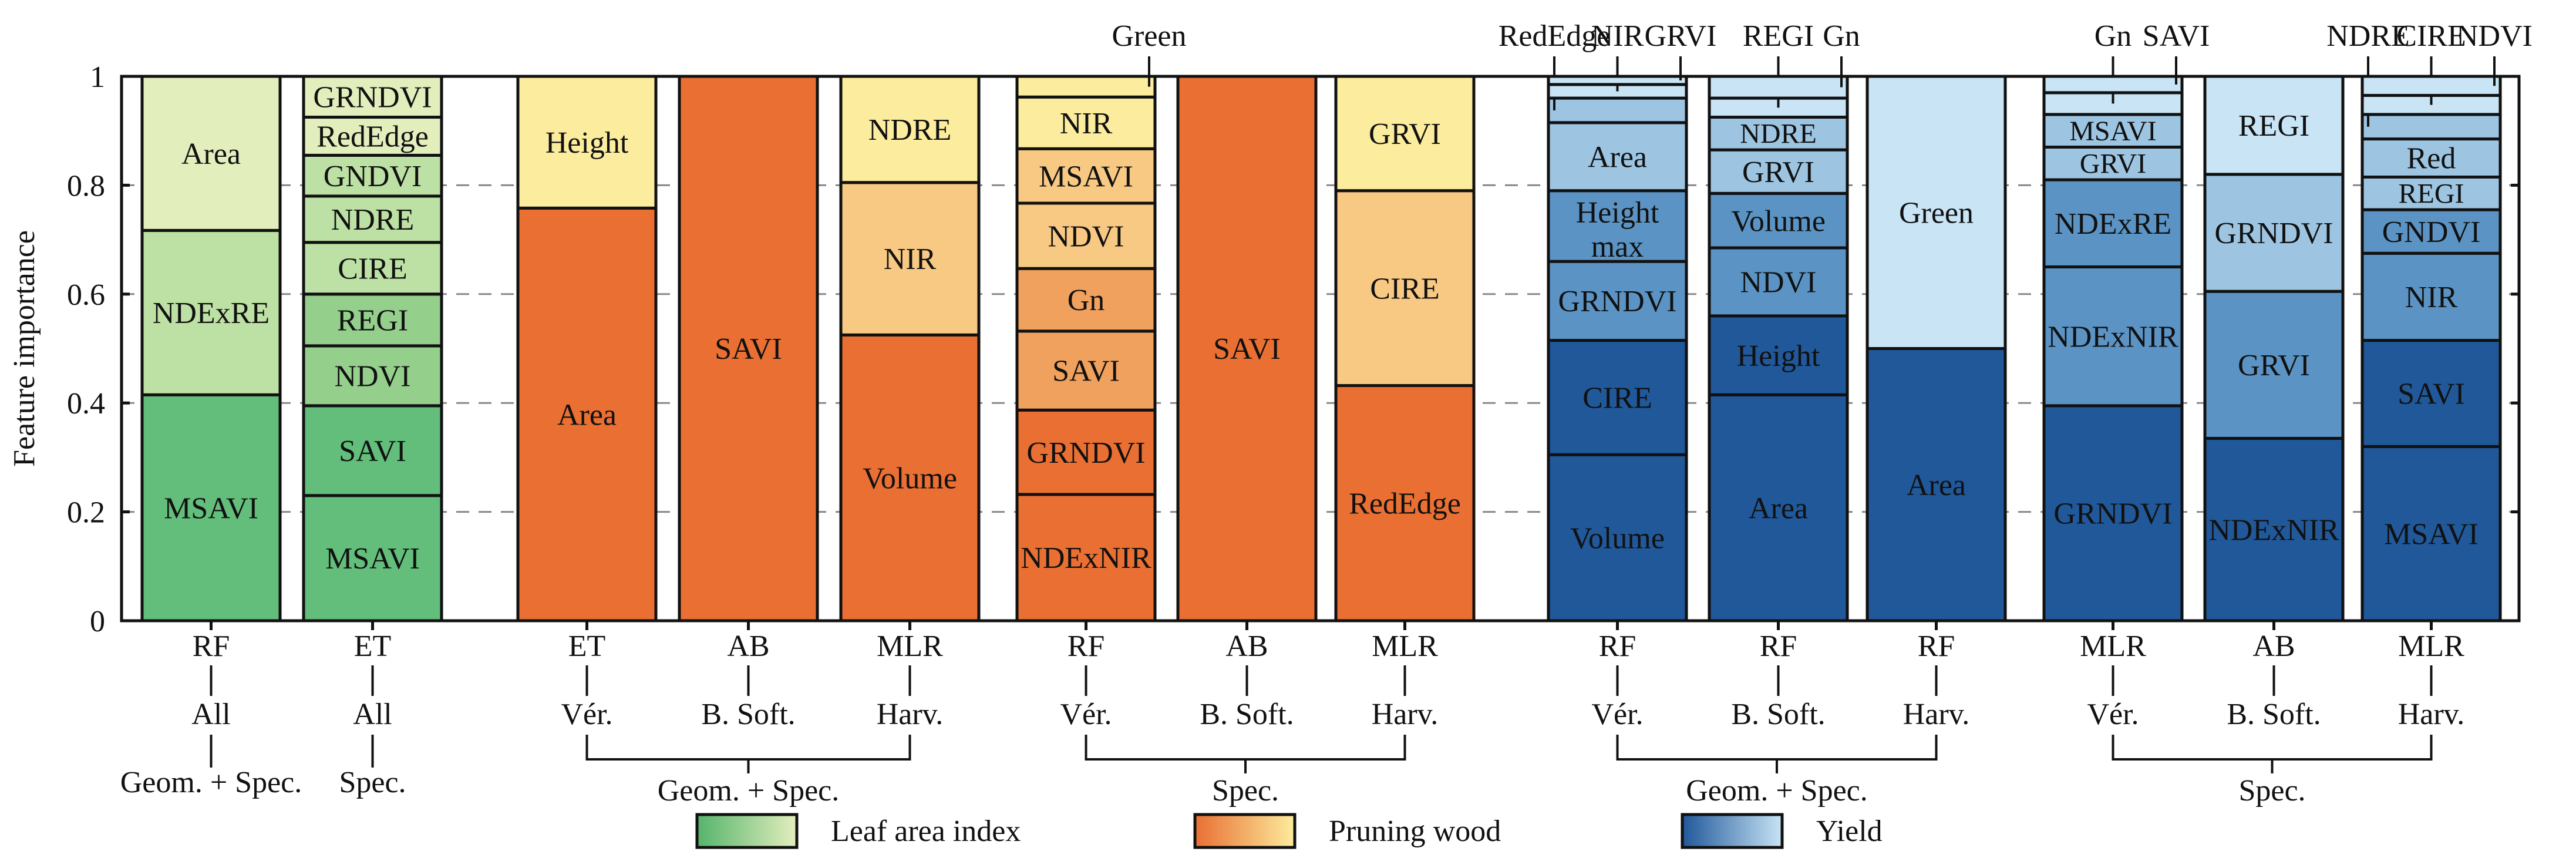 This screenshot has width=2576, height=858. I want to click on bar: SAVI, so click(1247, 349).